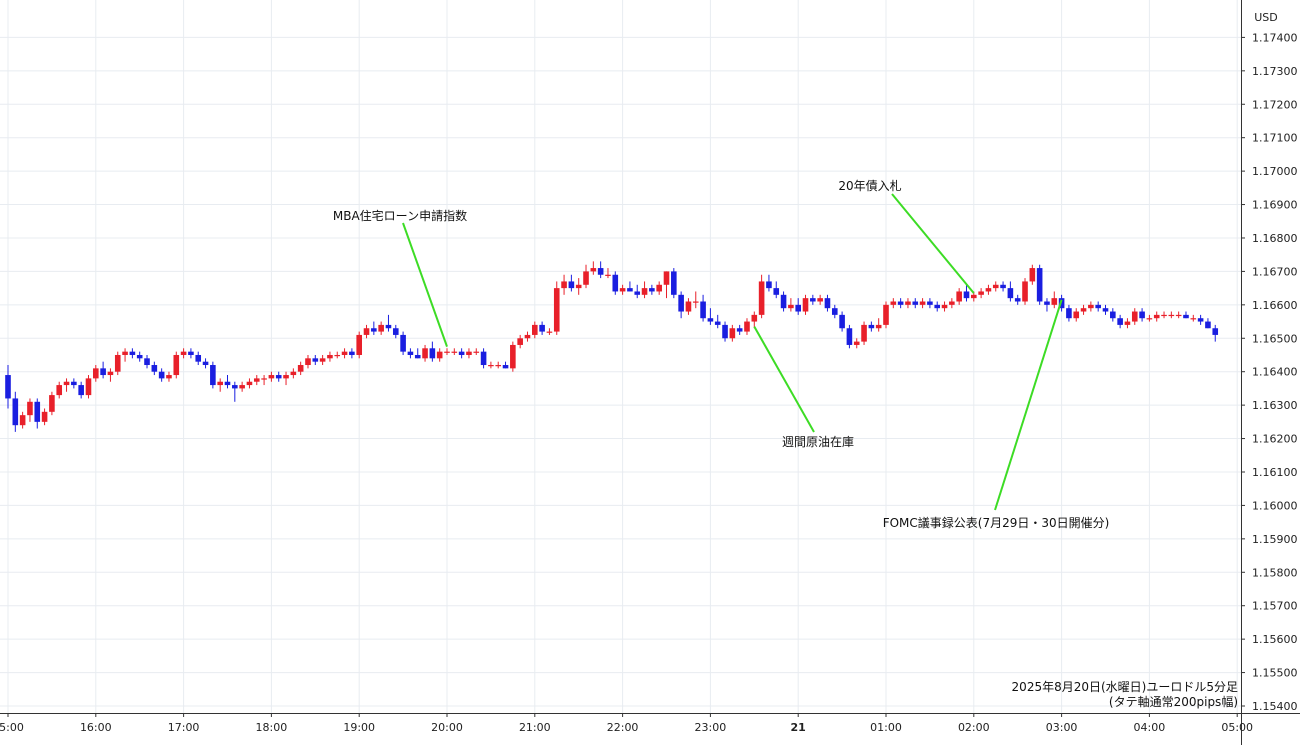  What do you see at coordinates (869, 185) in the screenshot?
I see `annotation-label: 20年債入札` at bounding box center [869, 185].